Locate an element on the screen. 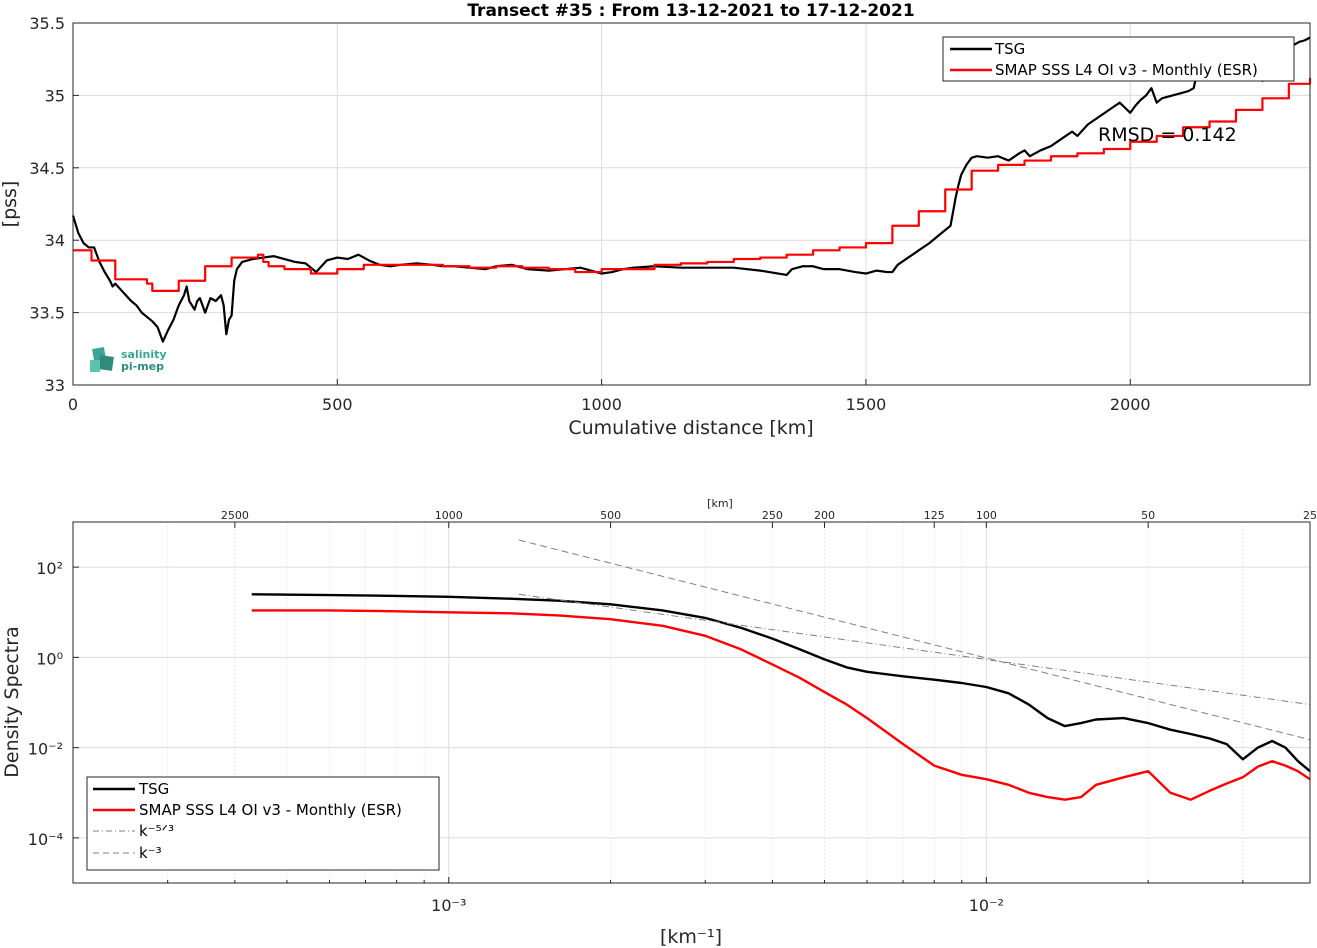  bottom-y-tick-label: 10⁻² is located at coordinates (45, 749).